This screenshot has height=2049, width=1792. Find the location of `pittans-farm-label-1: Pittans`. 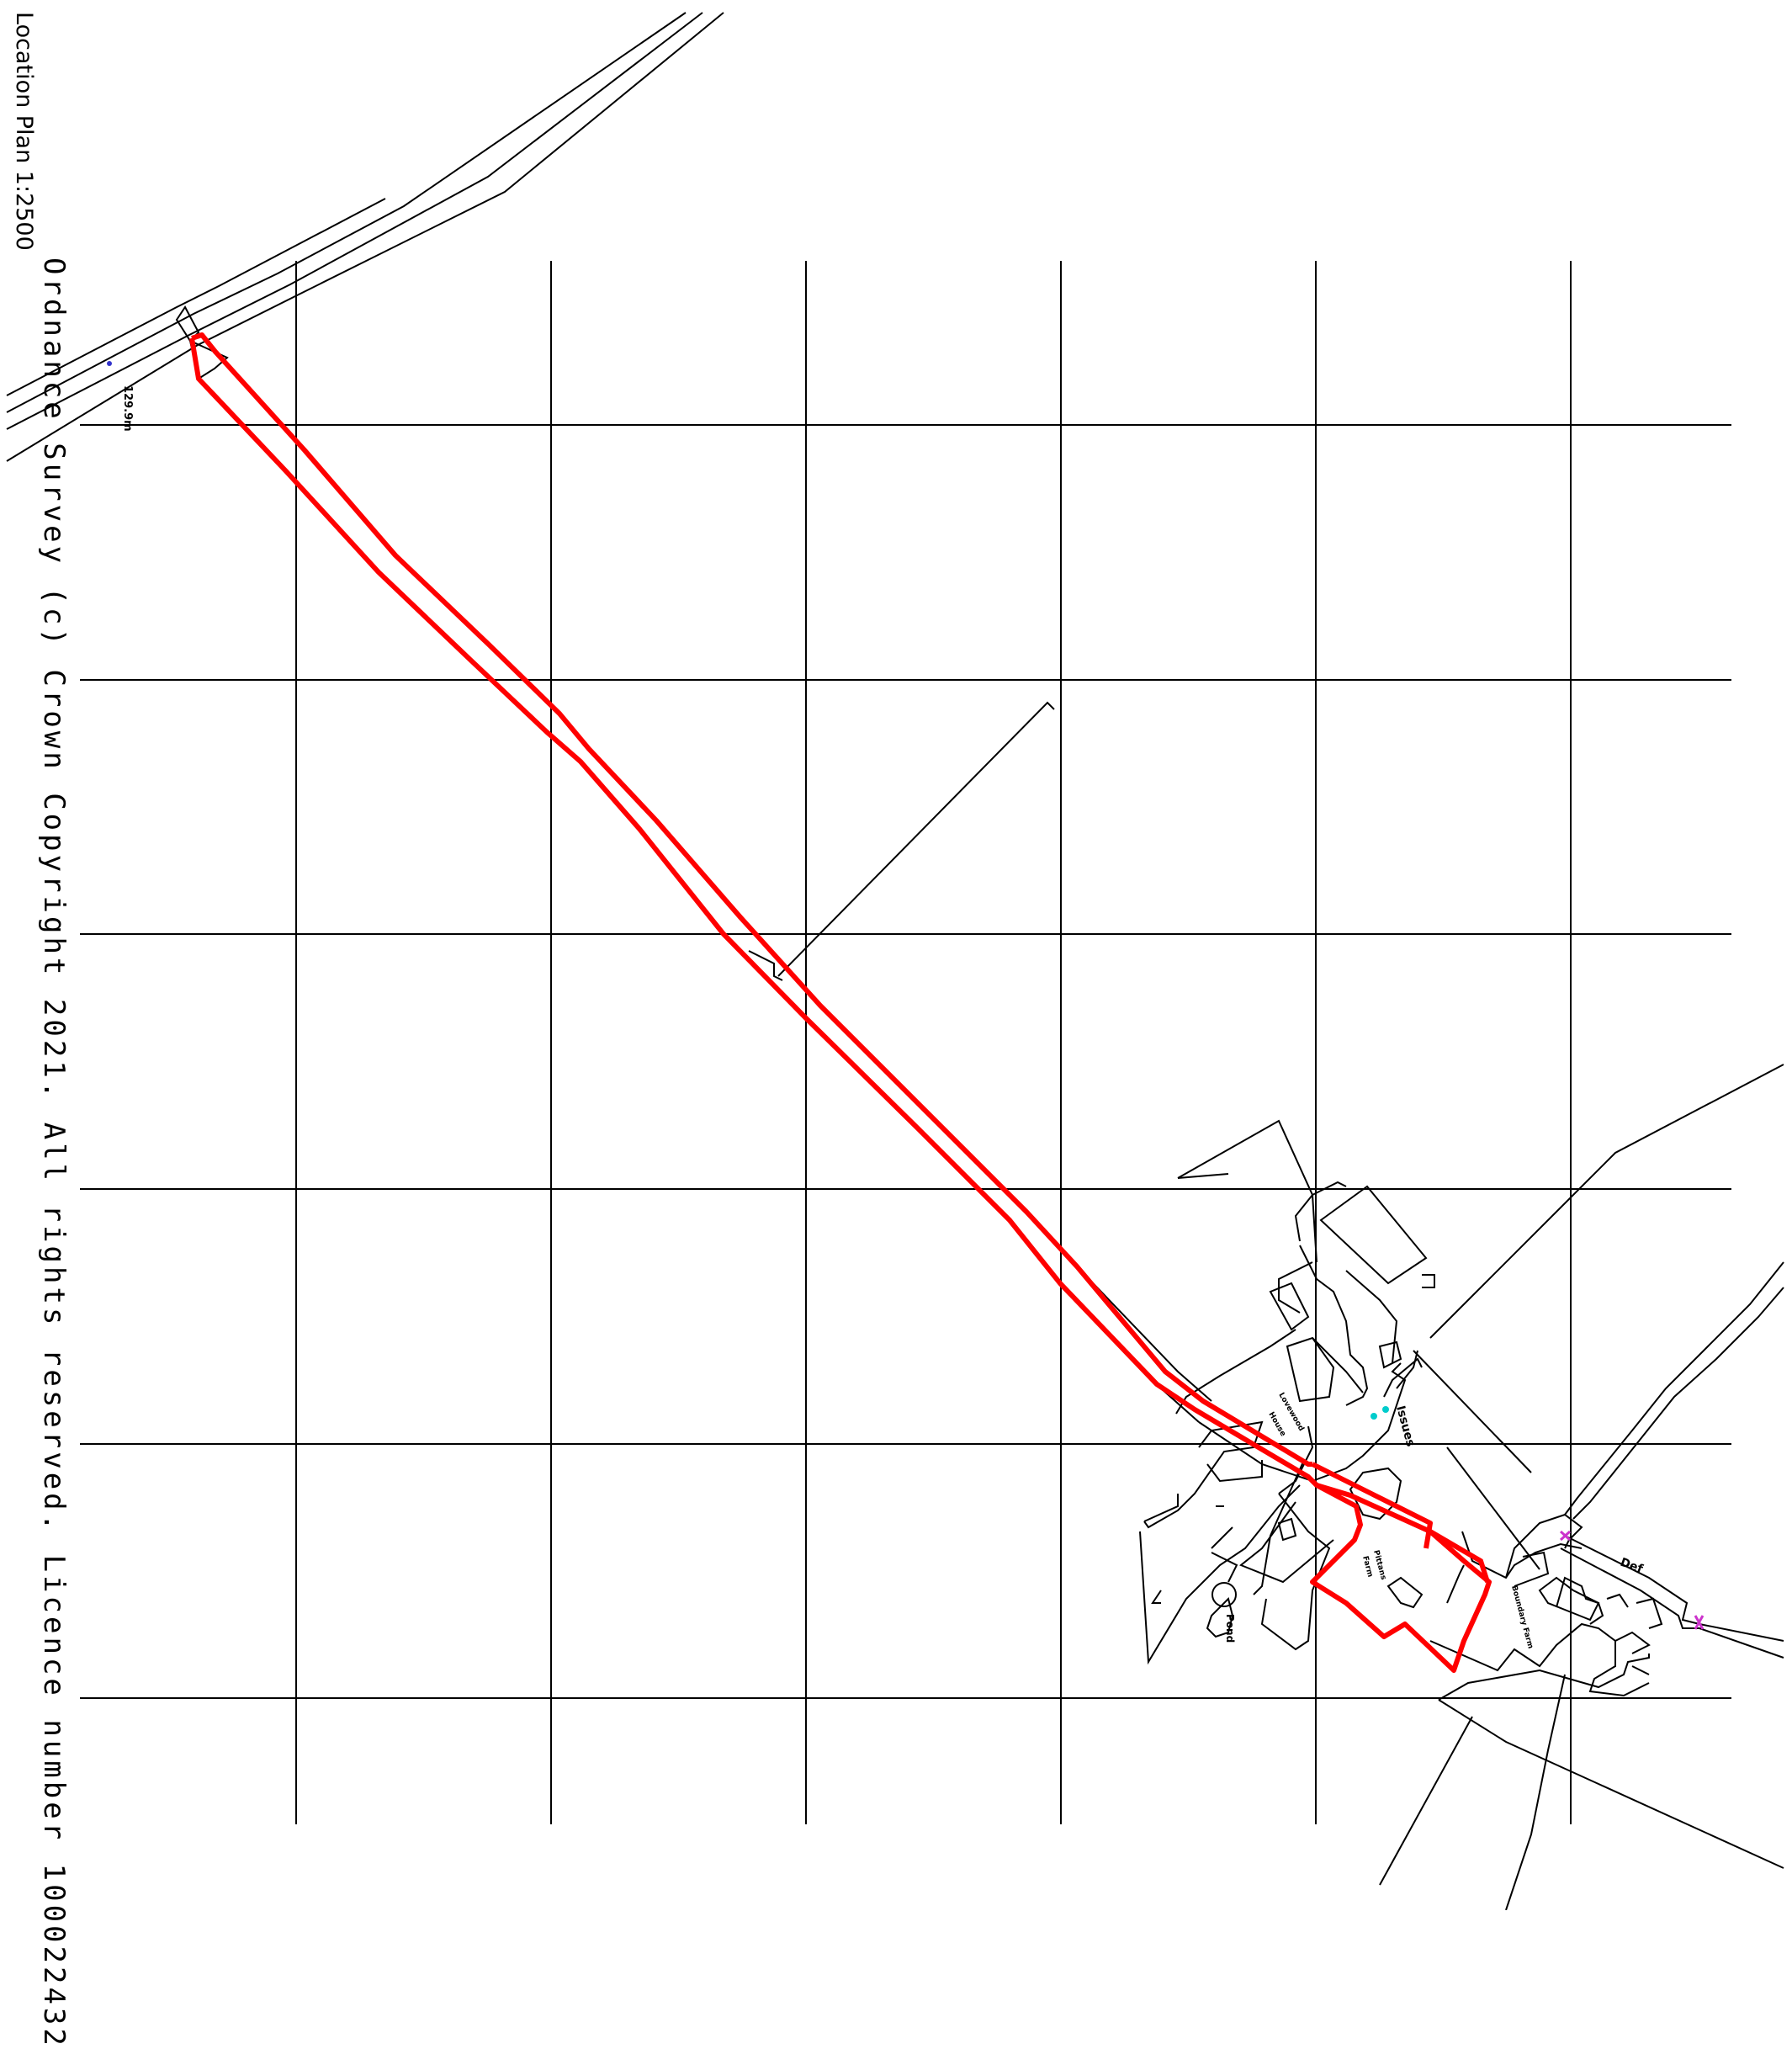

pittans-farm-label-1: Pittans is located at coordinates (1379, 1564).